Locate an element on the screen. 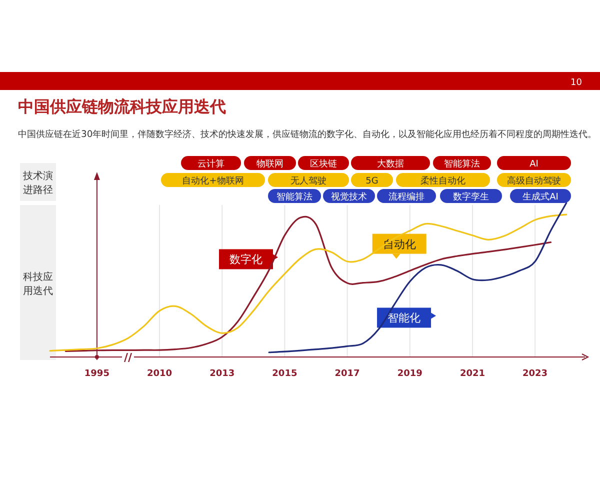 This screenshot has height=480, width=600. text: 物联网 is located at coordinates (270, 164).